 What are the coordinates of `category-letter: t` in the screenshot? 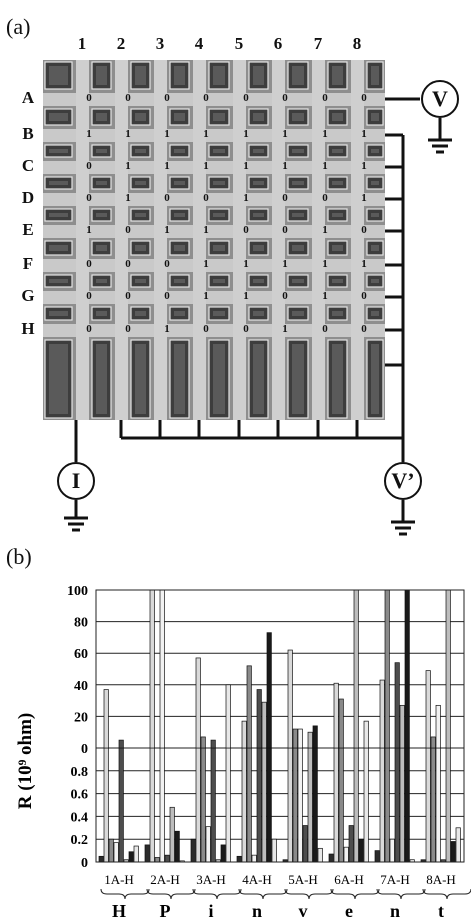 It's located at (441, 911).